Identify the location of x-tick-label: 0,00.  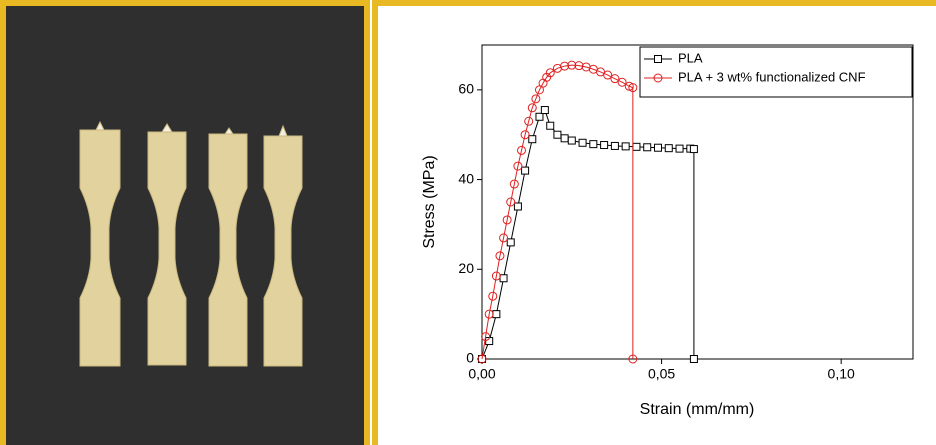
(481, 374).